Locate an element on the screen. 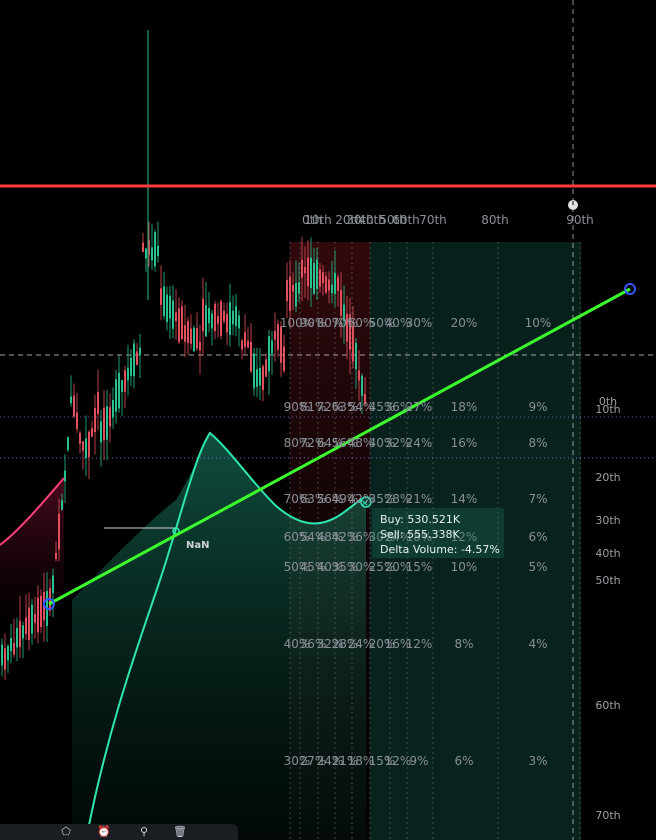 The image size is (656, 840). percentile-header: 90th is located at coordinates (580, 220).